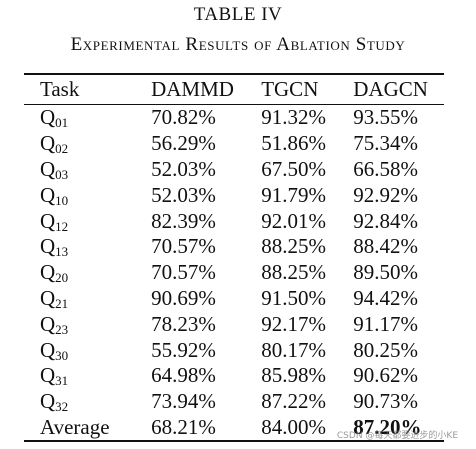 This screenshot has width=476, height=449. Describe the element at coordinates (290, 89) in the screenshot. I see `header-tgcn: TGCN` at that location.